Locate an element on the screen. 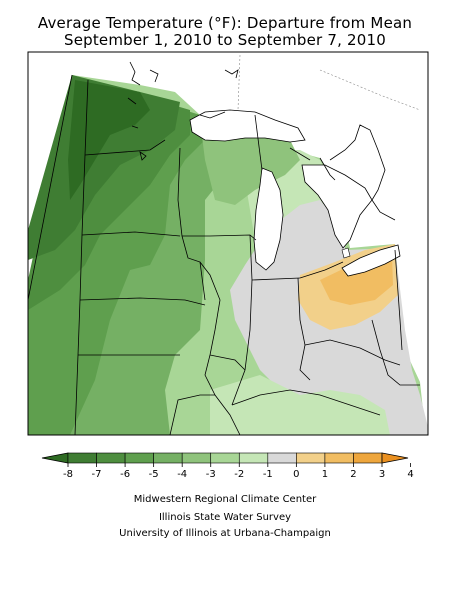  region-minus-1-south is located at coordinates (300, 405).